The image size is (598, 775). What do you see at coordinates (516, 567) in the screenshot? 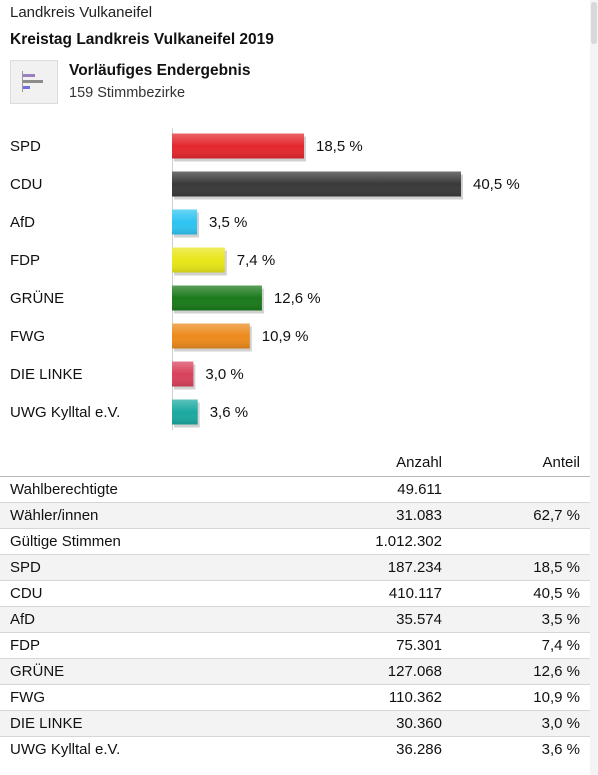
I see `row-share: 18,5 %` at bounding box center [516, 567].